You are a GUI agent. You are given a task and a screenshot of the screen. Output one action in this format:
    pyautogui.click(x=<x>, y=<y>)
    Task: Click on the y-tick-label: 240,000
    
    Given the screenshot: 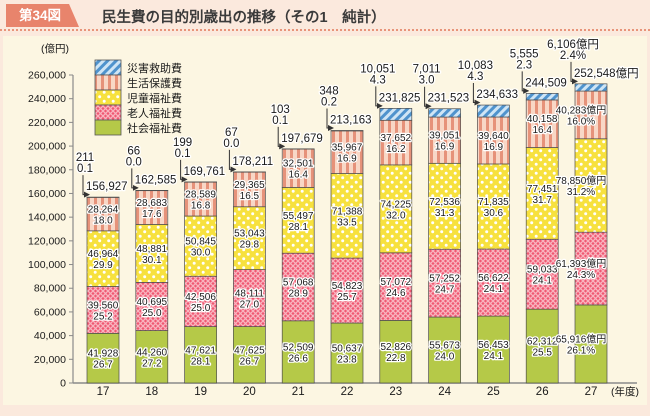 What is the action you would take?
    pyautogui.click(x=47, y=99)
    